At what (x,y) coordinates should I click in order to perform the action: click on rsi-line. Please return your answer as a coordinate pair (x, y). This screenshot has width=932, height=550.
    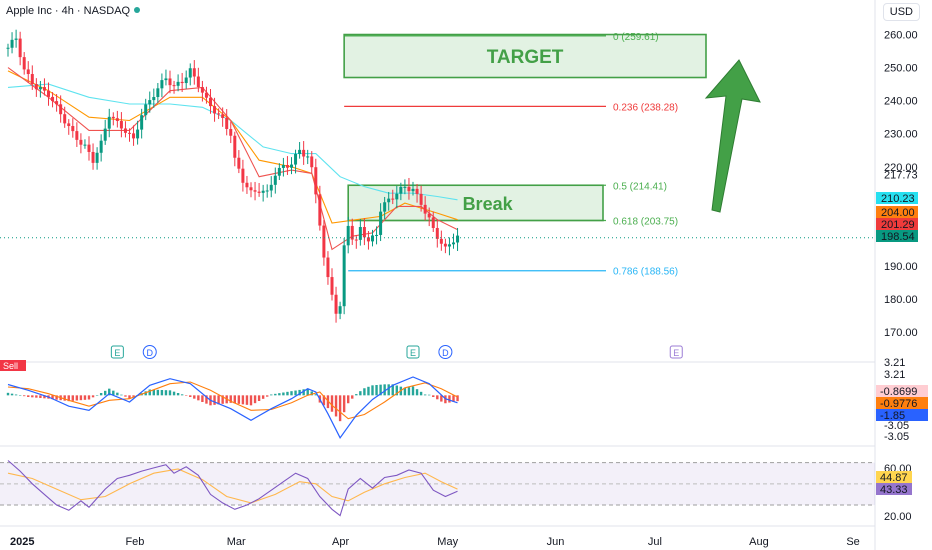
    Looking at the image, I should click on (232, 488).